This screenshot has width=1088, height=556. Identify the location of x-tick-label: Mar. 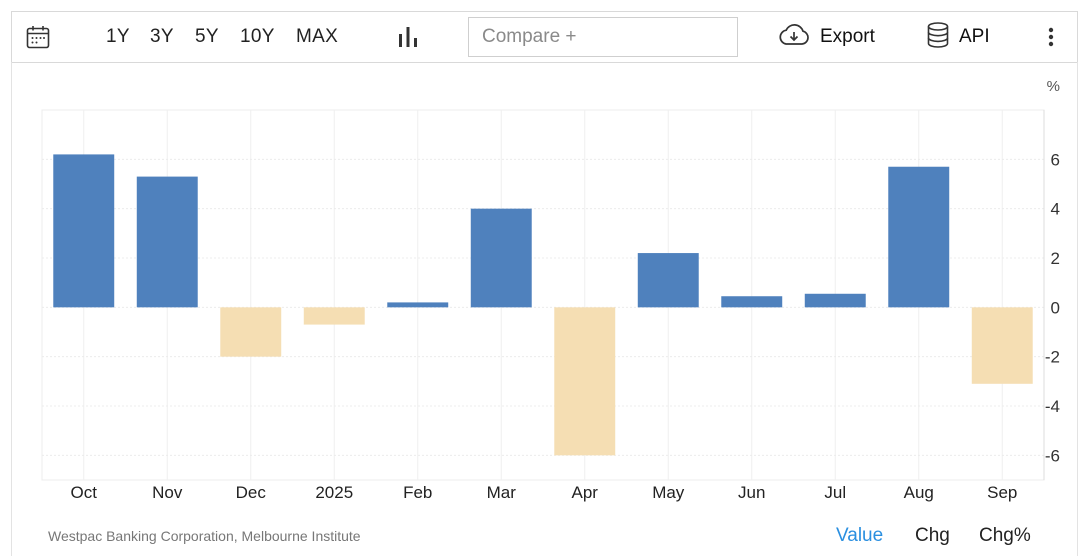
(502, 492).